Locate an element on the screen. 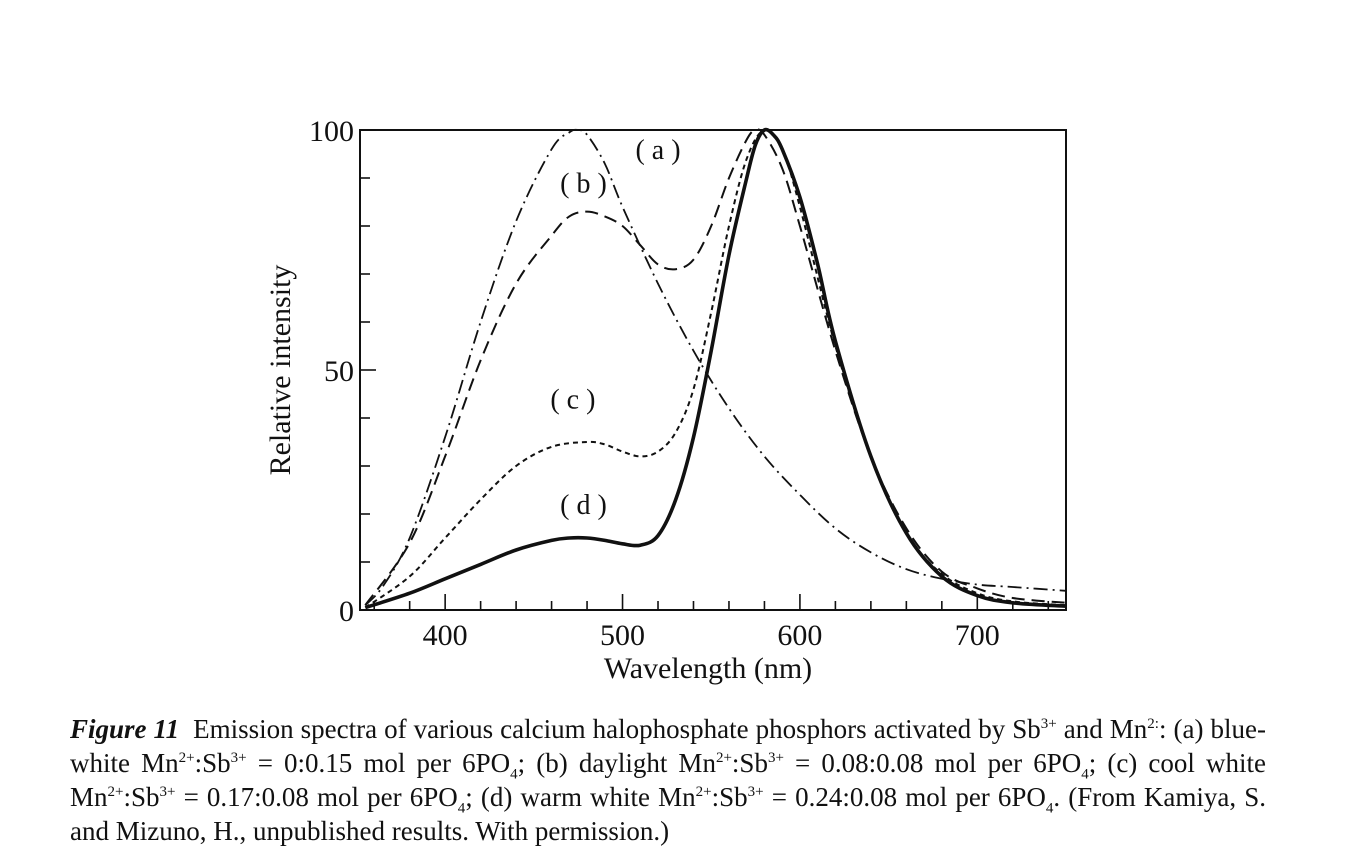 The height and width of the screenshot is (860, 1368). y-axis-label: Relative intensity is located at coordinates (280, 370).